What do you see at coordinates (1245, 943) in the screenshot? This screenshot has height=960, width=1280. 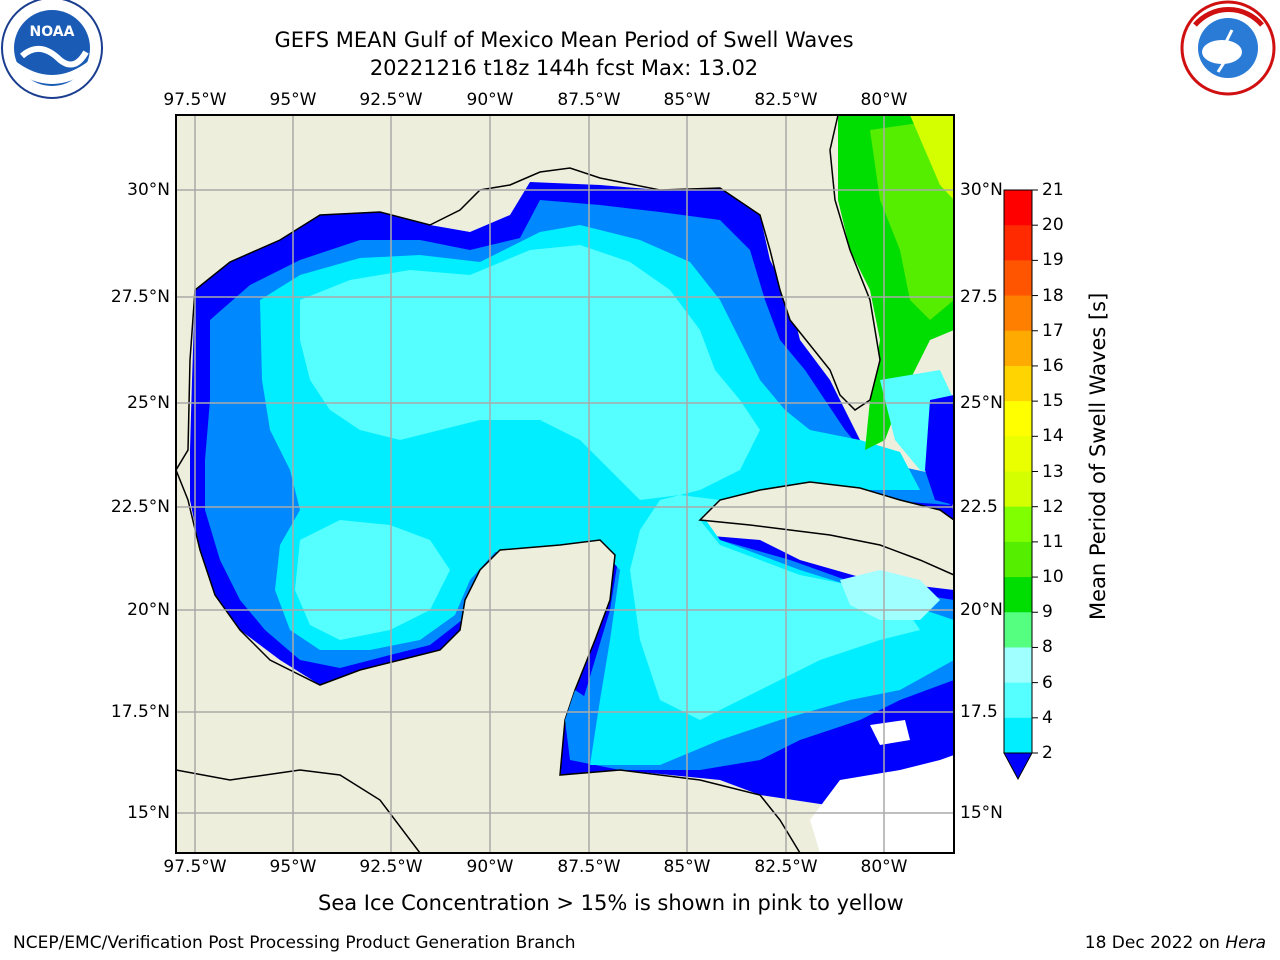 I see `footer-host: Hera` at bounding box center [1245, 943].